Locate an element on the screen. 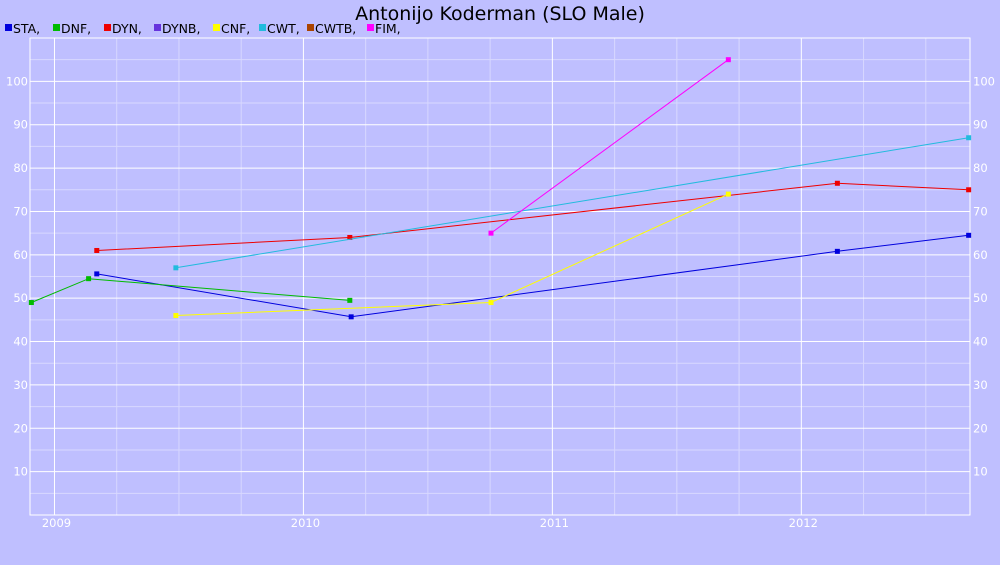 This screenshot has height=565, width=1000. legend-swatch-cwt is located at coordinates (262, 27).